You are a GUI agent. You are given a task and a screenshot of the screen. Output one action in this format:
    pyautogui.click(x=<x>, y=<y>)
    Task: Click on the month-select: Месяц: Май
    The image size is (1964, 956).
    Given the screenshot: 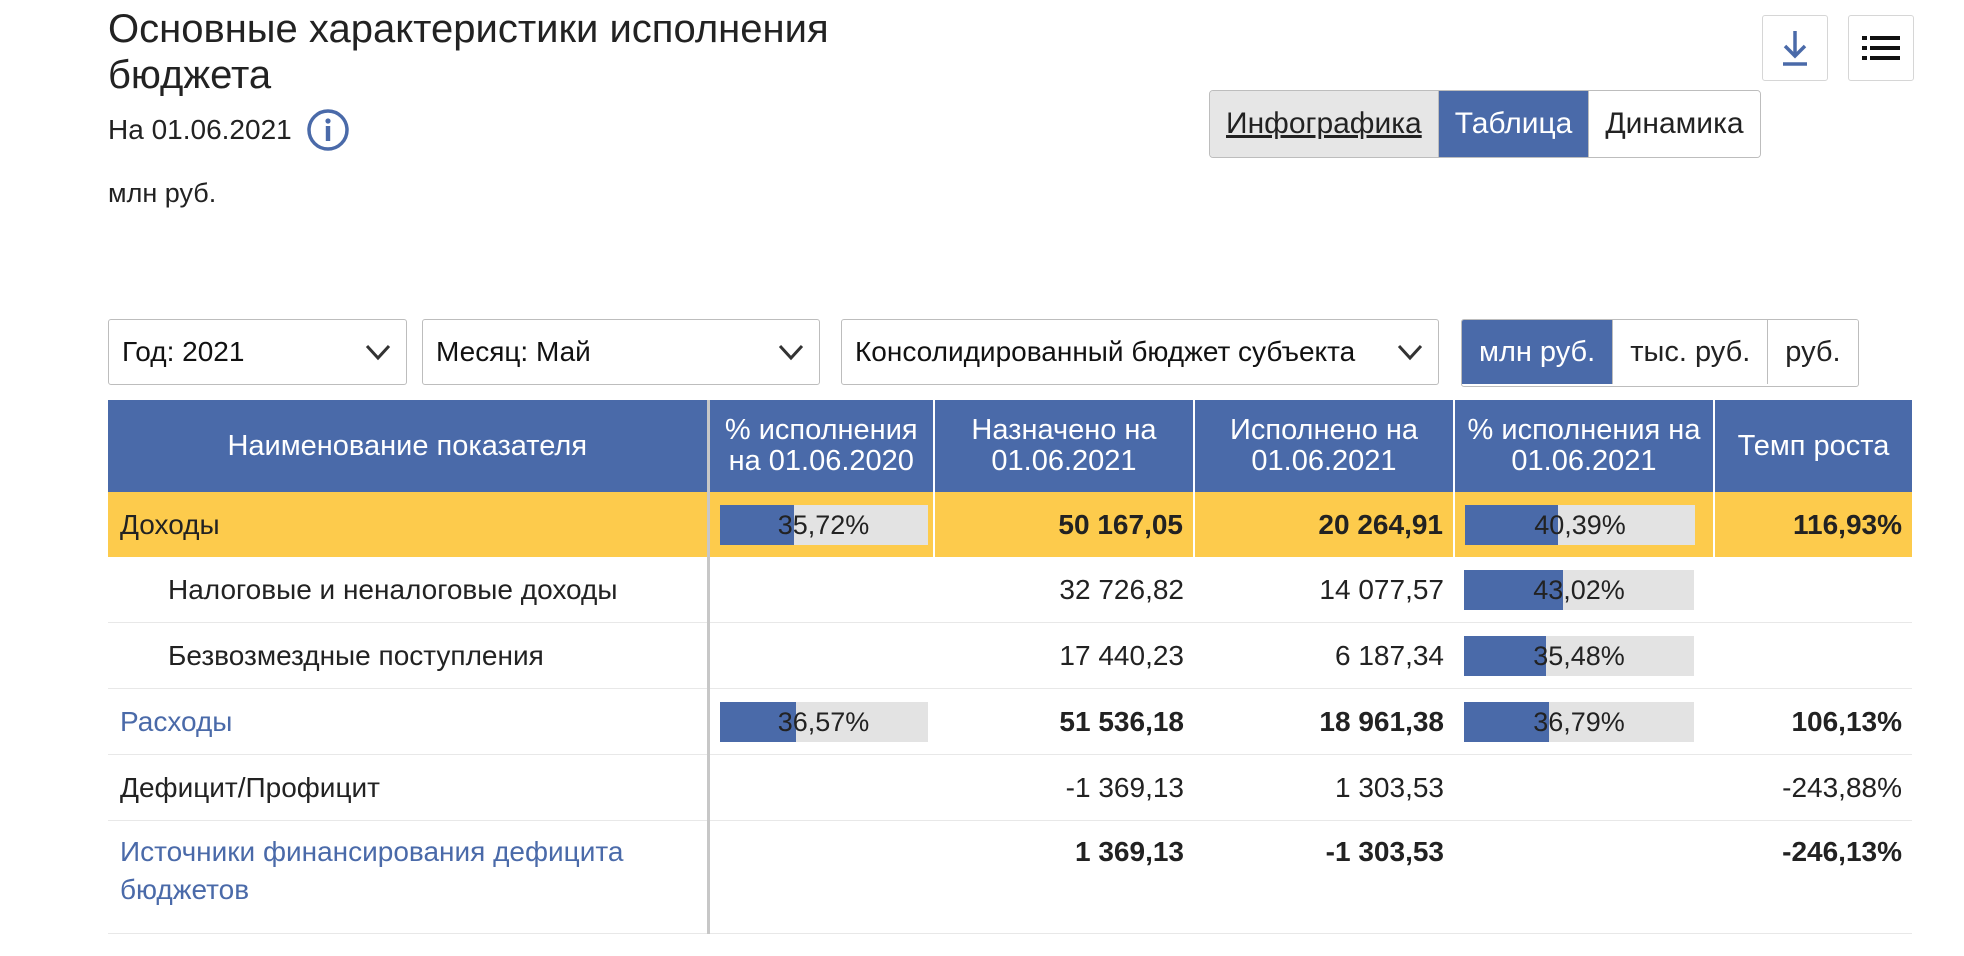 What is the action you would take?
    pyautogui.click(x=621, y=352)
    